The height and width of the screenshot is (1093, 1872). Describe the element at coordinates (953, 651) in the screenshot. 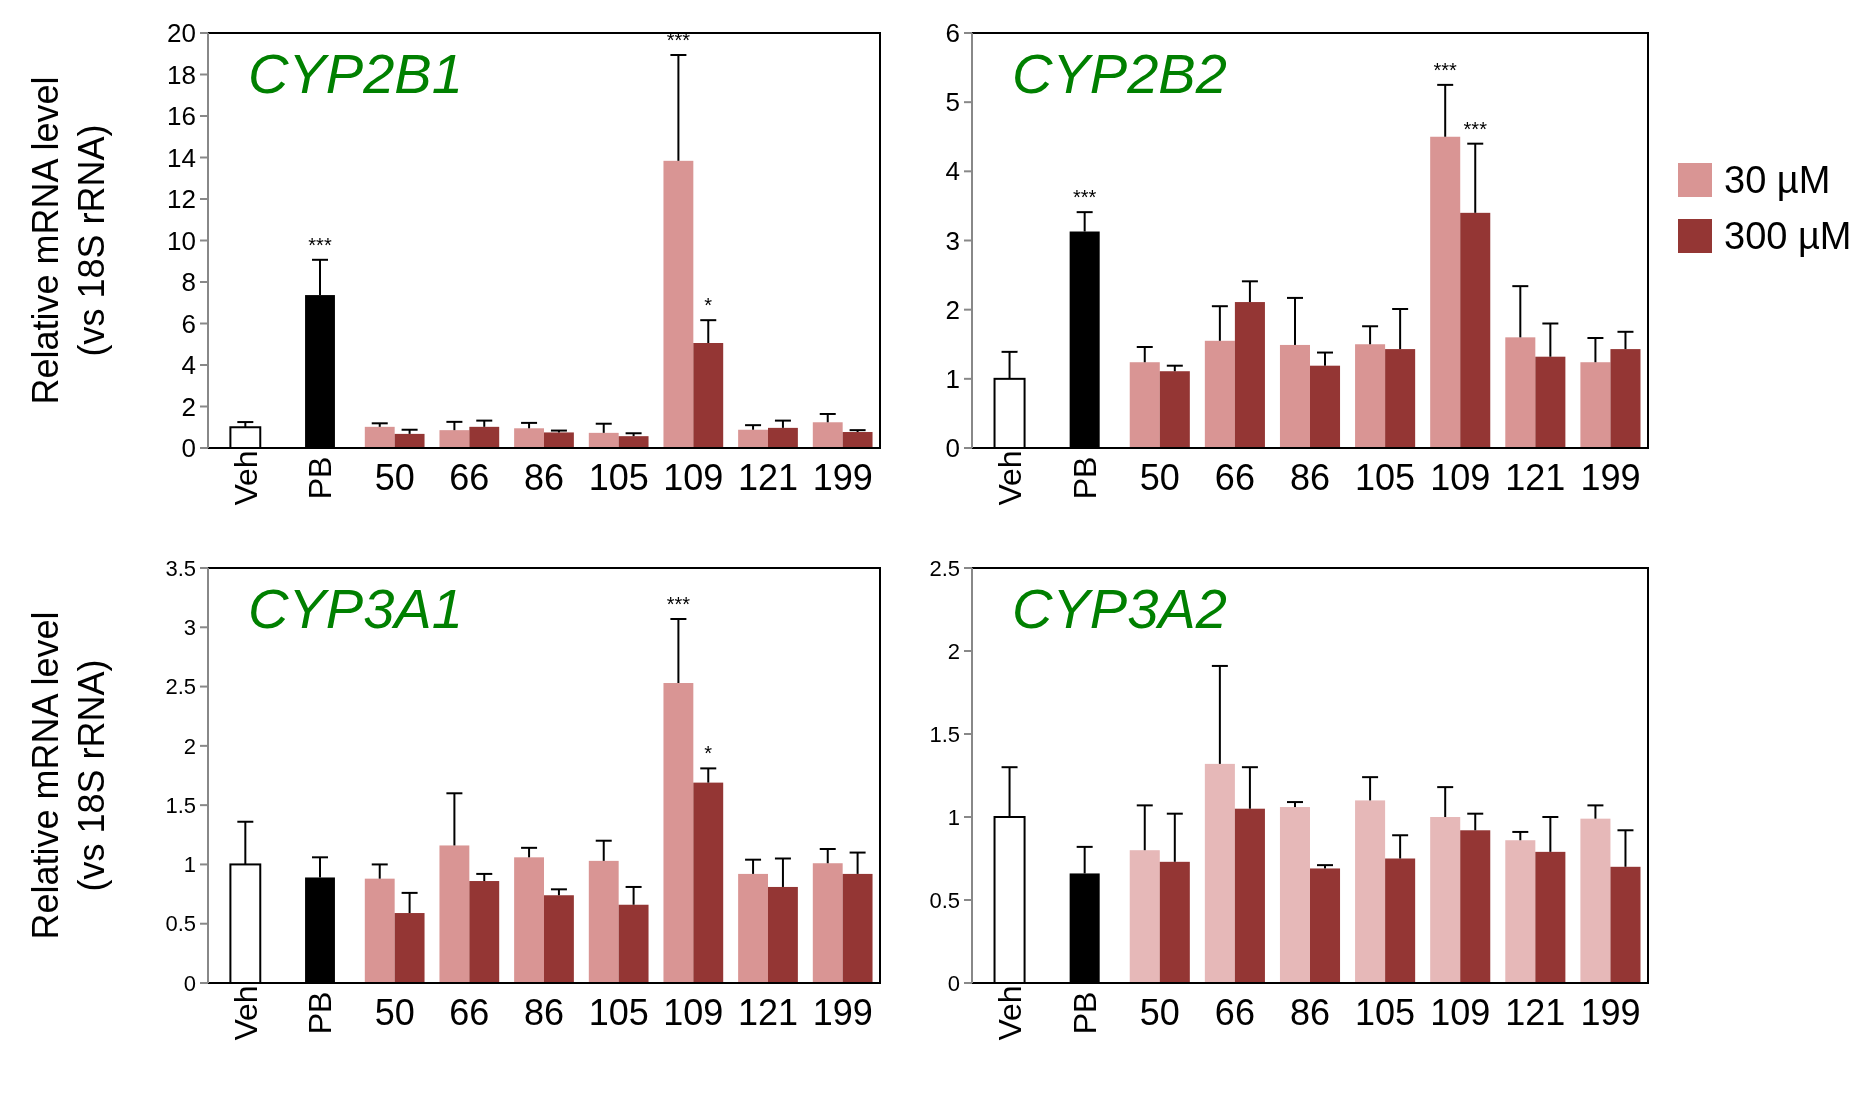

I see `y-tick-label: 2` at that location.